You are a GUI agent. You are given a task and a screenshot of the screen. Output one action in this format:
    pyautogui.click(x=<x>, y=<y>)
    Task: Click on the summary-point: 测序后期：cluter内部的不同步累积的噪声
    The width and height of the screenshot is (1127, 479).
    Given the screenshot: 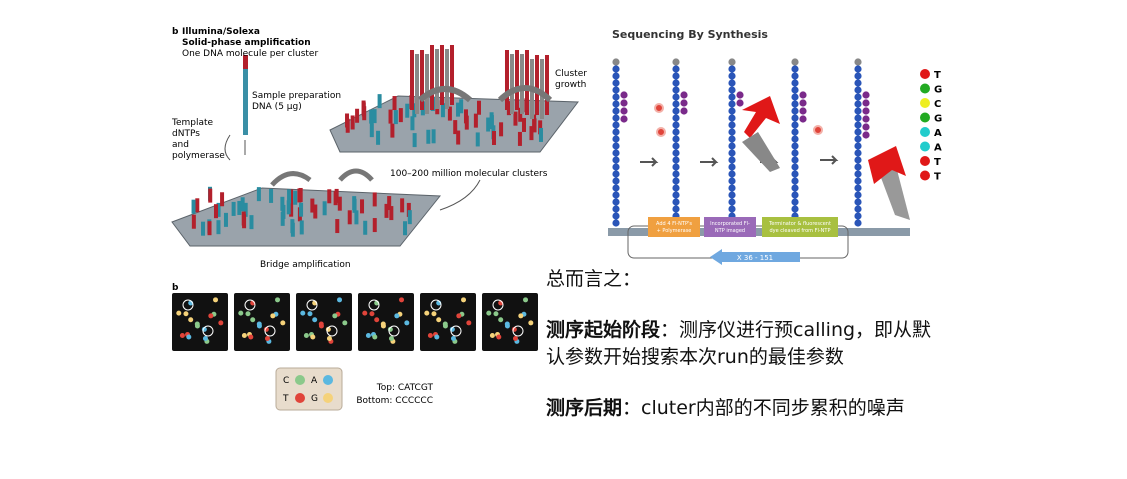 What is the action you would take?
    pyautogui.click(x=741, y=408)
    